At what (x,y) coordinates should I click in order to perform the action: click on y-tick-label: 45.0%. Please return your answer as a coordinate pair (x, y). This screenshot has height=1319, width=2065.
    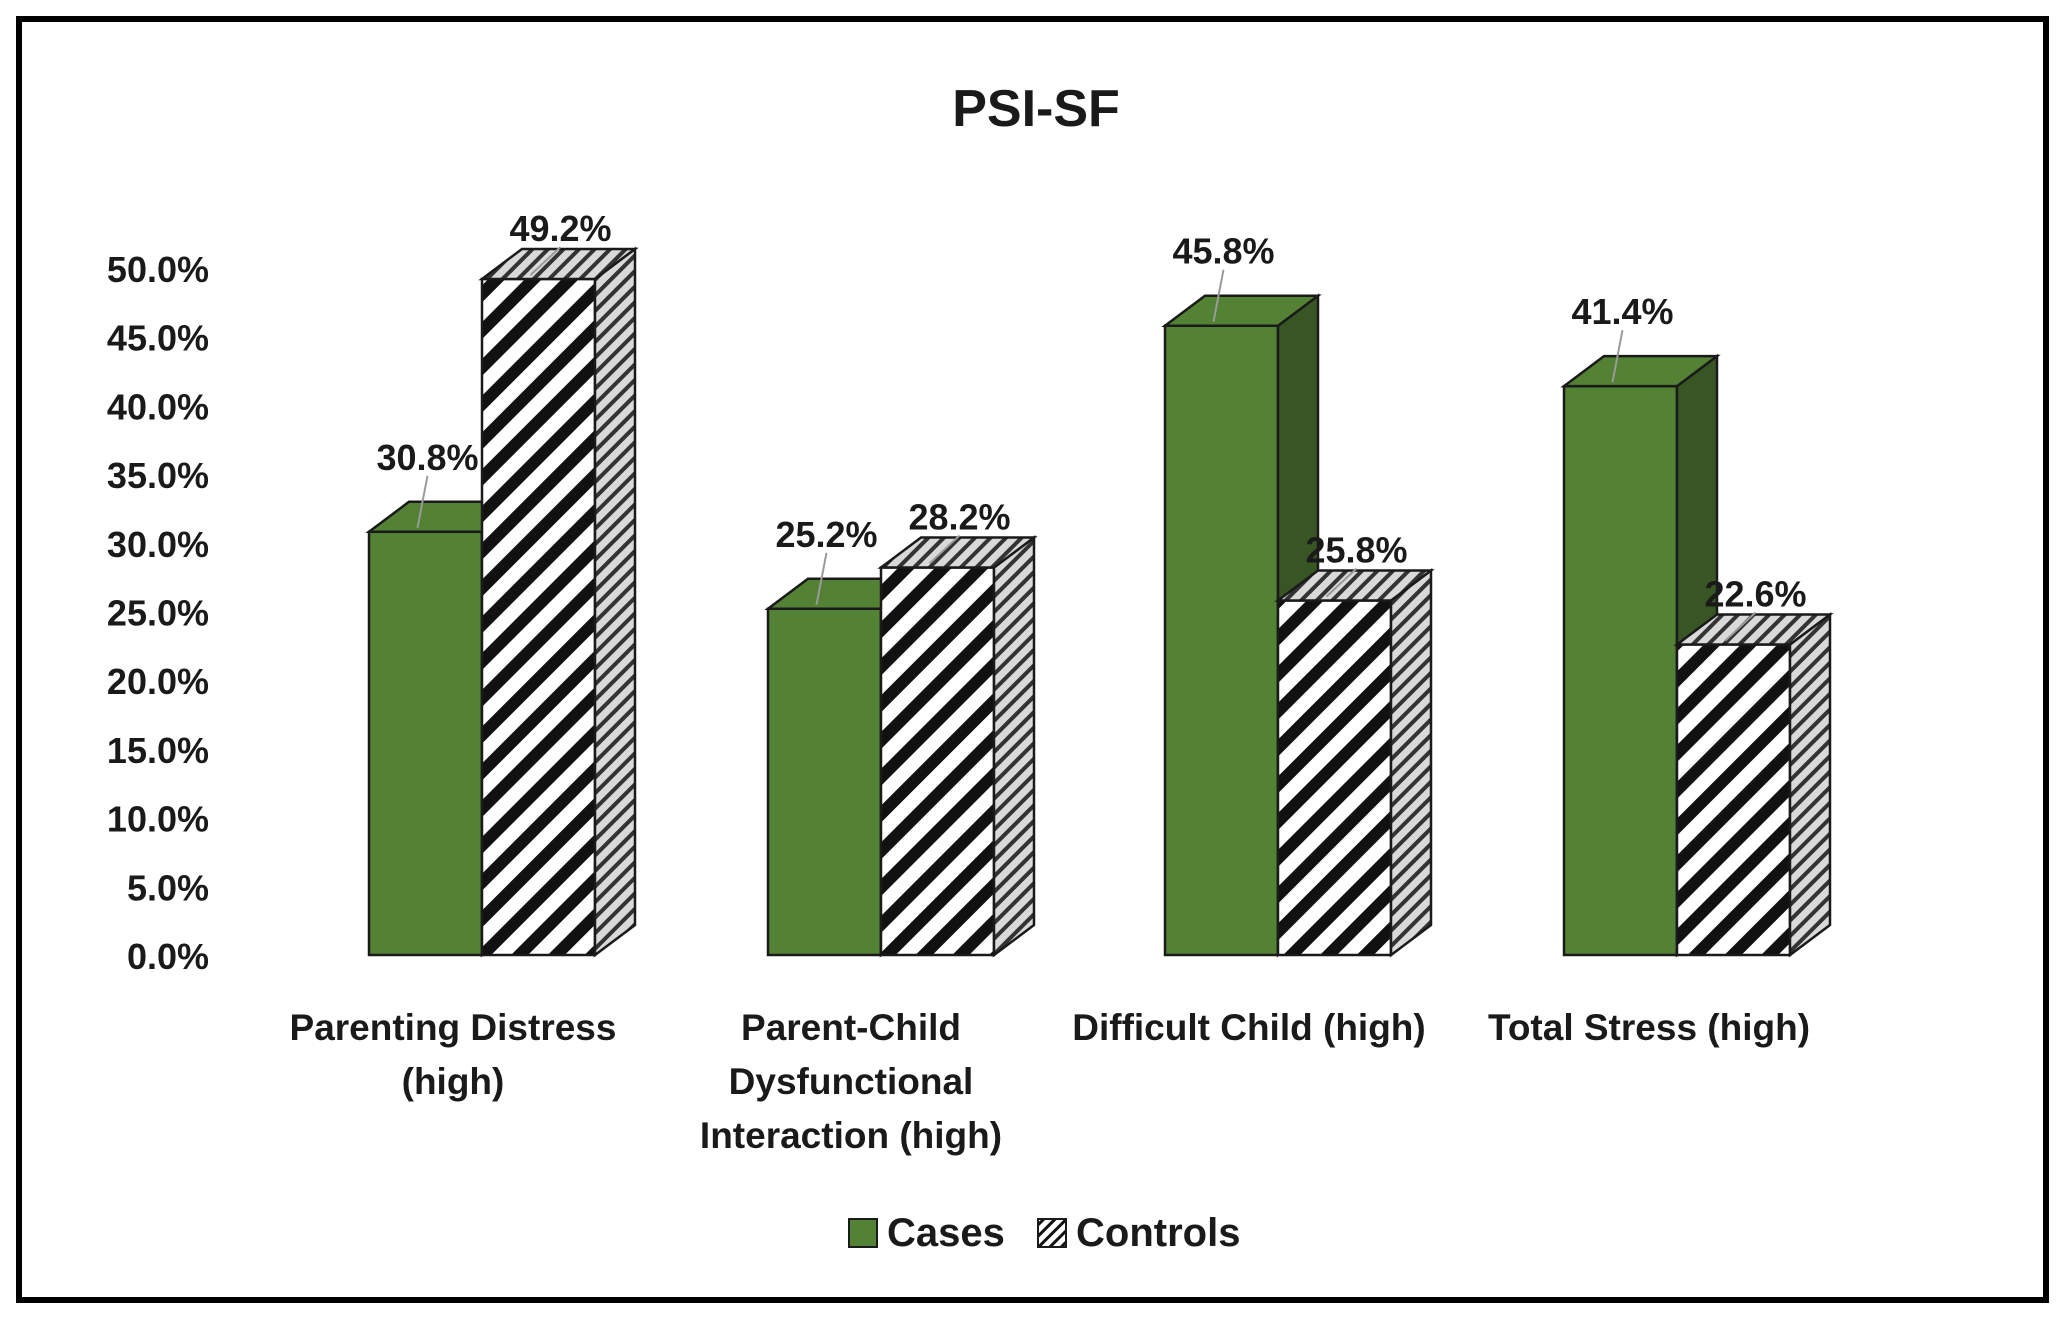
    Looking at the image, I should click on (158, 338).